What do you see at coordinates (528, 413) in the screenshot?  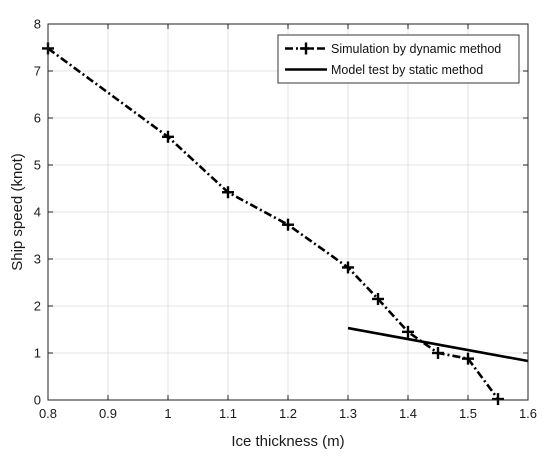 I see `x-tick-label: 1.6` at bounding box center [528, 413].